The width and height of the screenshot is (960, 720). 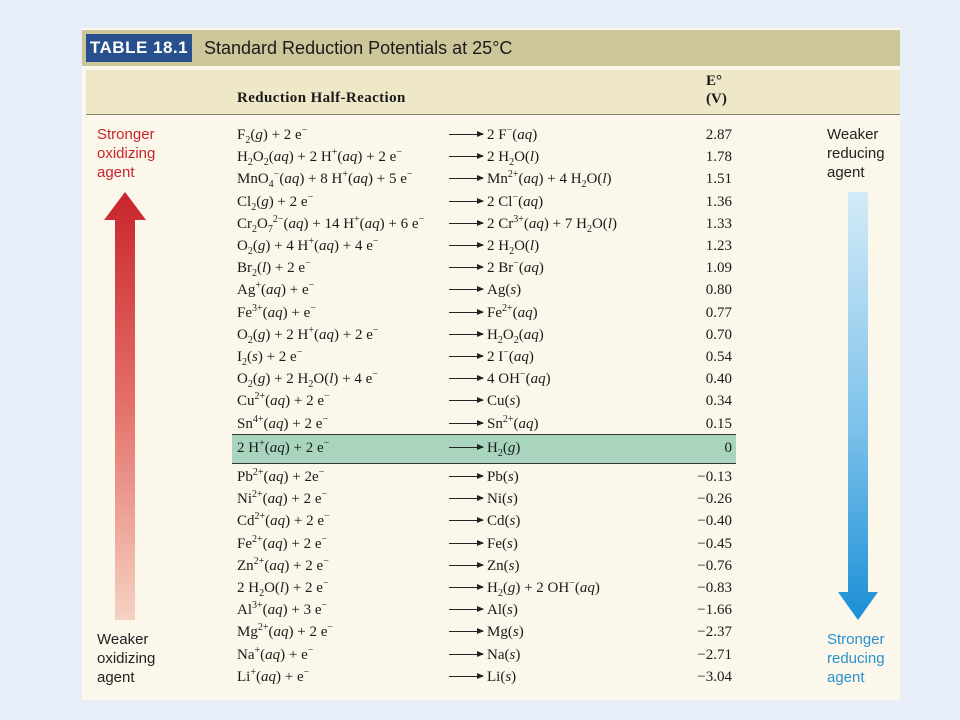 What do you see at coordinates (283, 564) in the screenshot?
I see `reaction-reactants: Zn2+(aq) + 2 e−` at bounding box center [283, 564].